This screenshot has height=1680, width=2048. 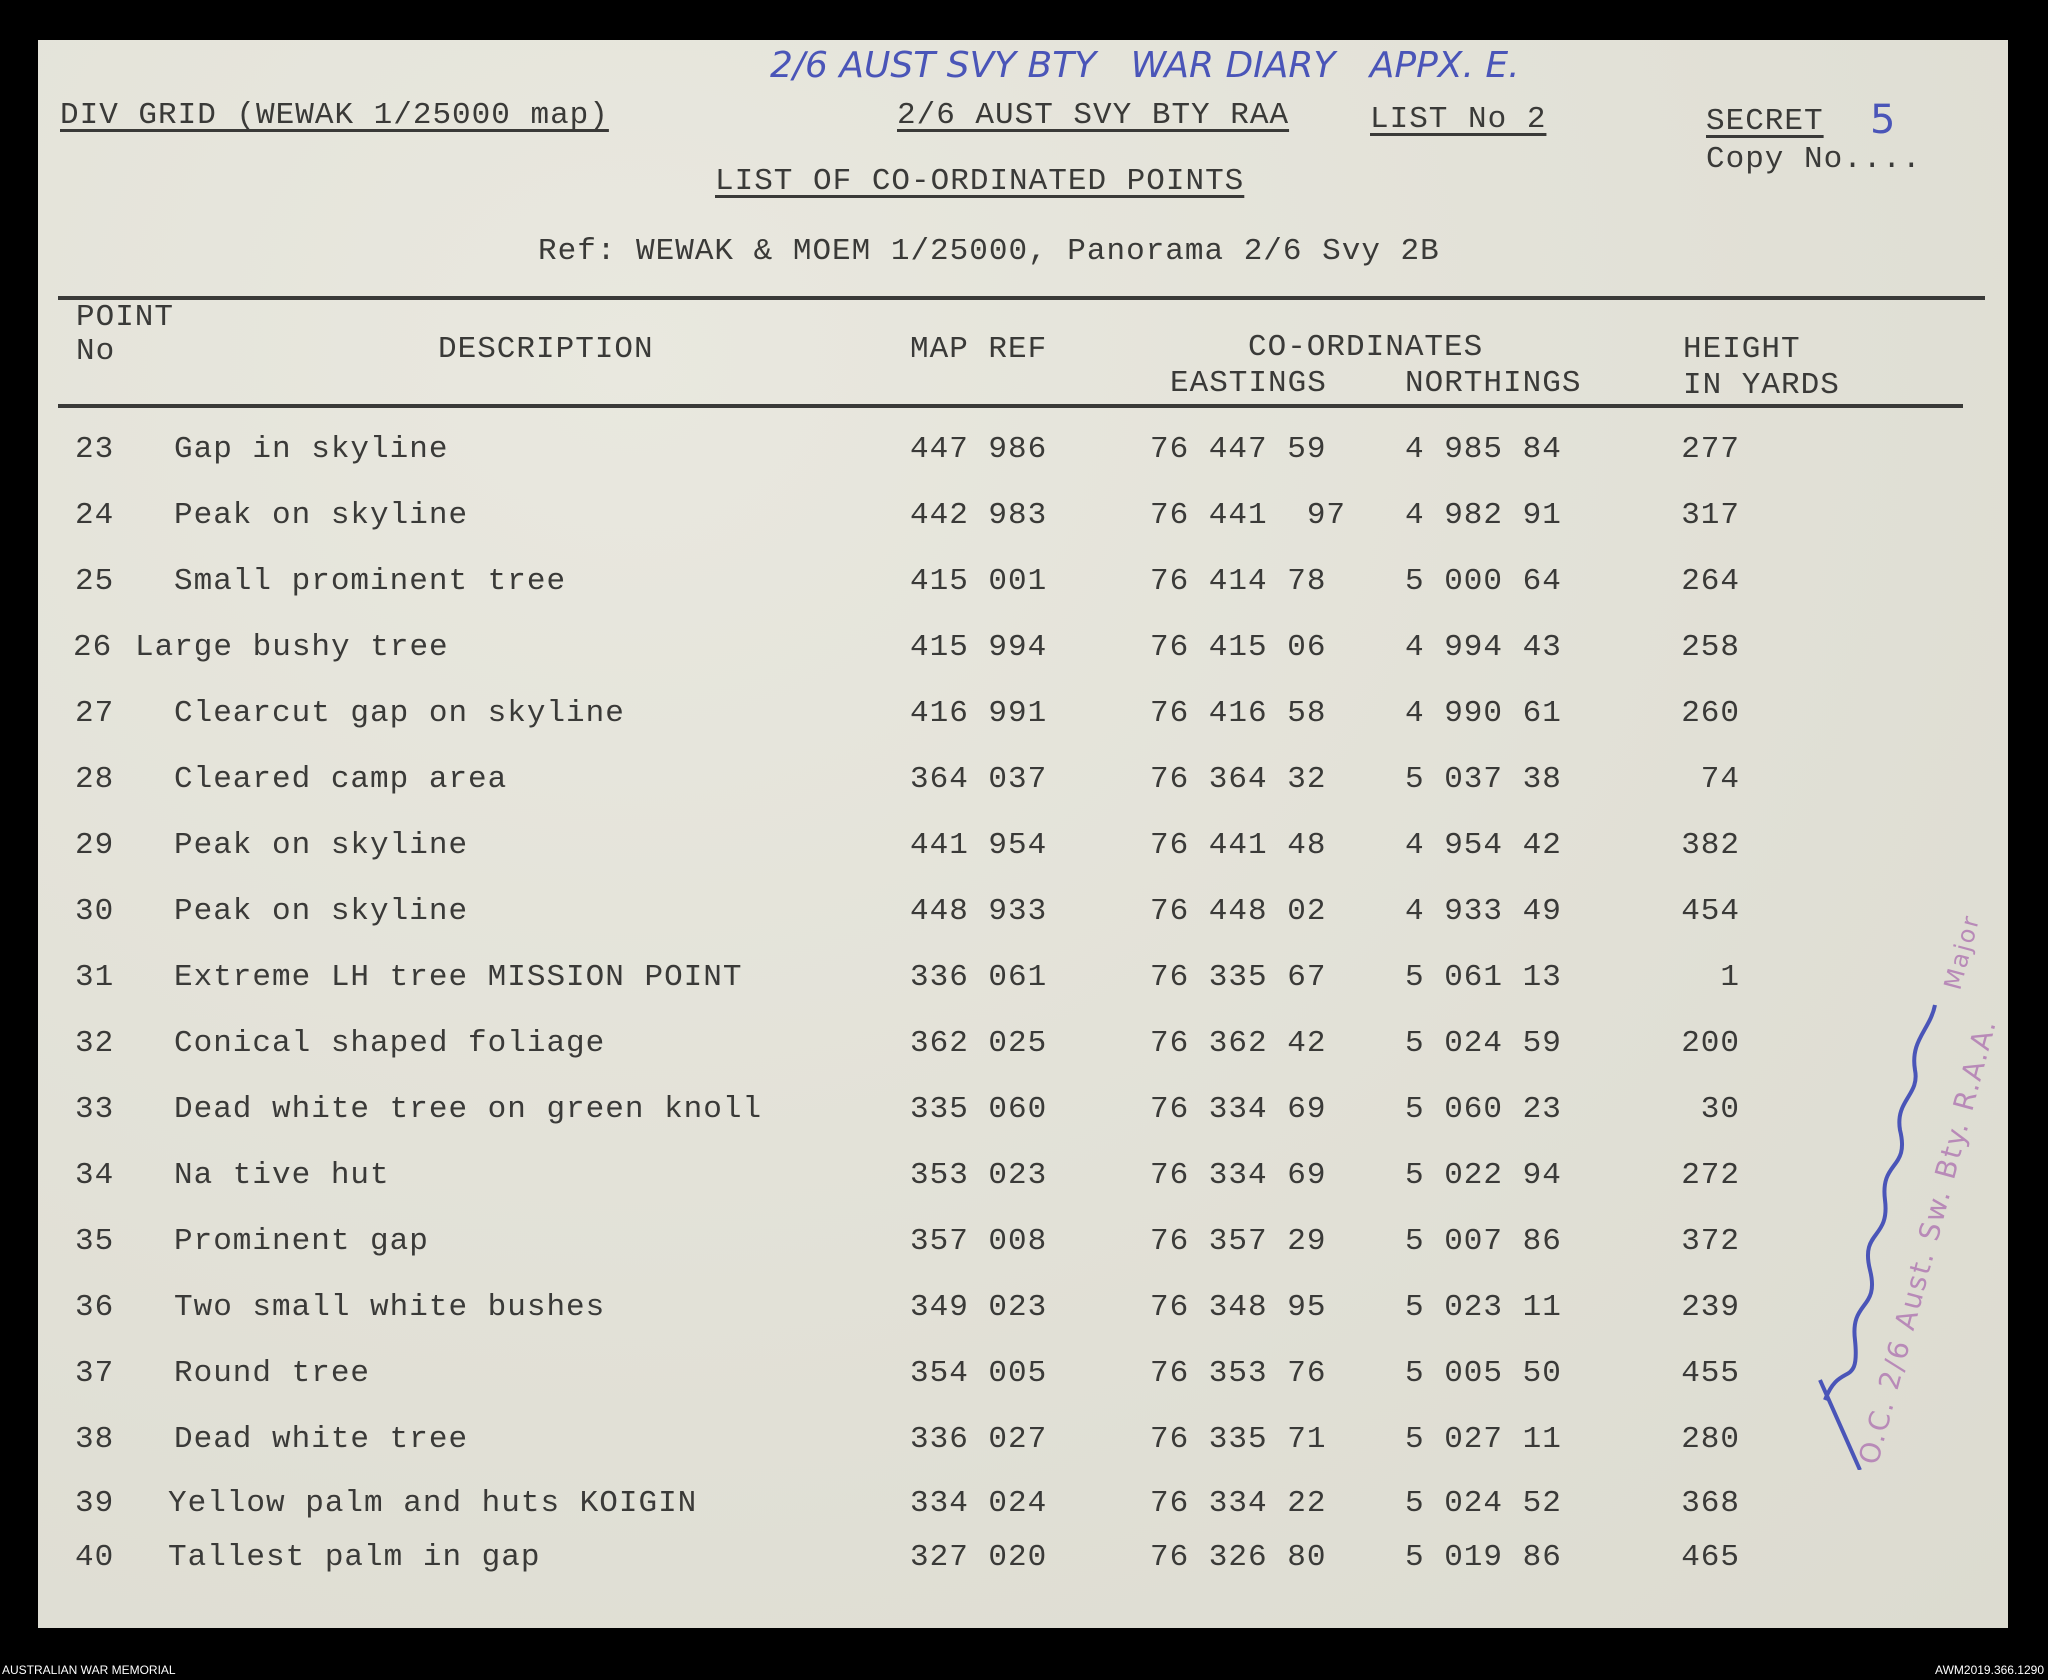 I want to click on cell-eastings: 76 335 67, so click(x=1238, y=977).